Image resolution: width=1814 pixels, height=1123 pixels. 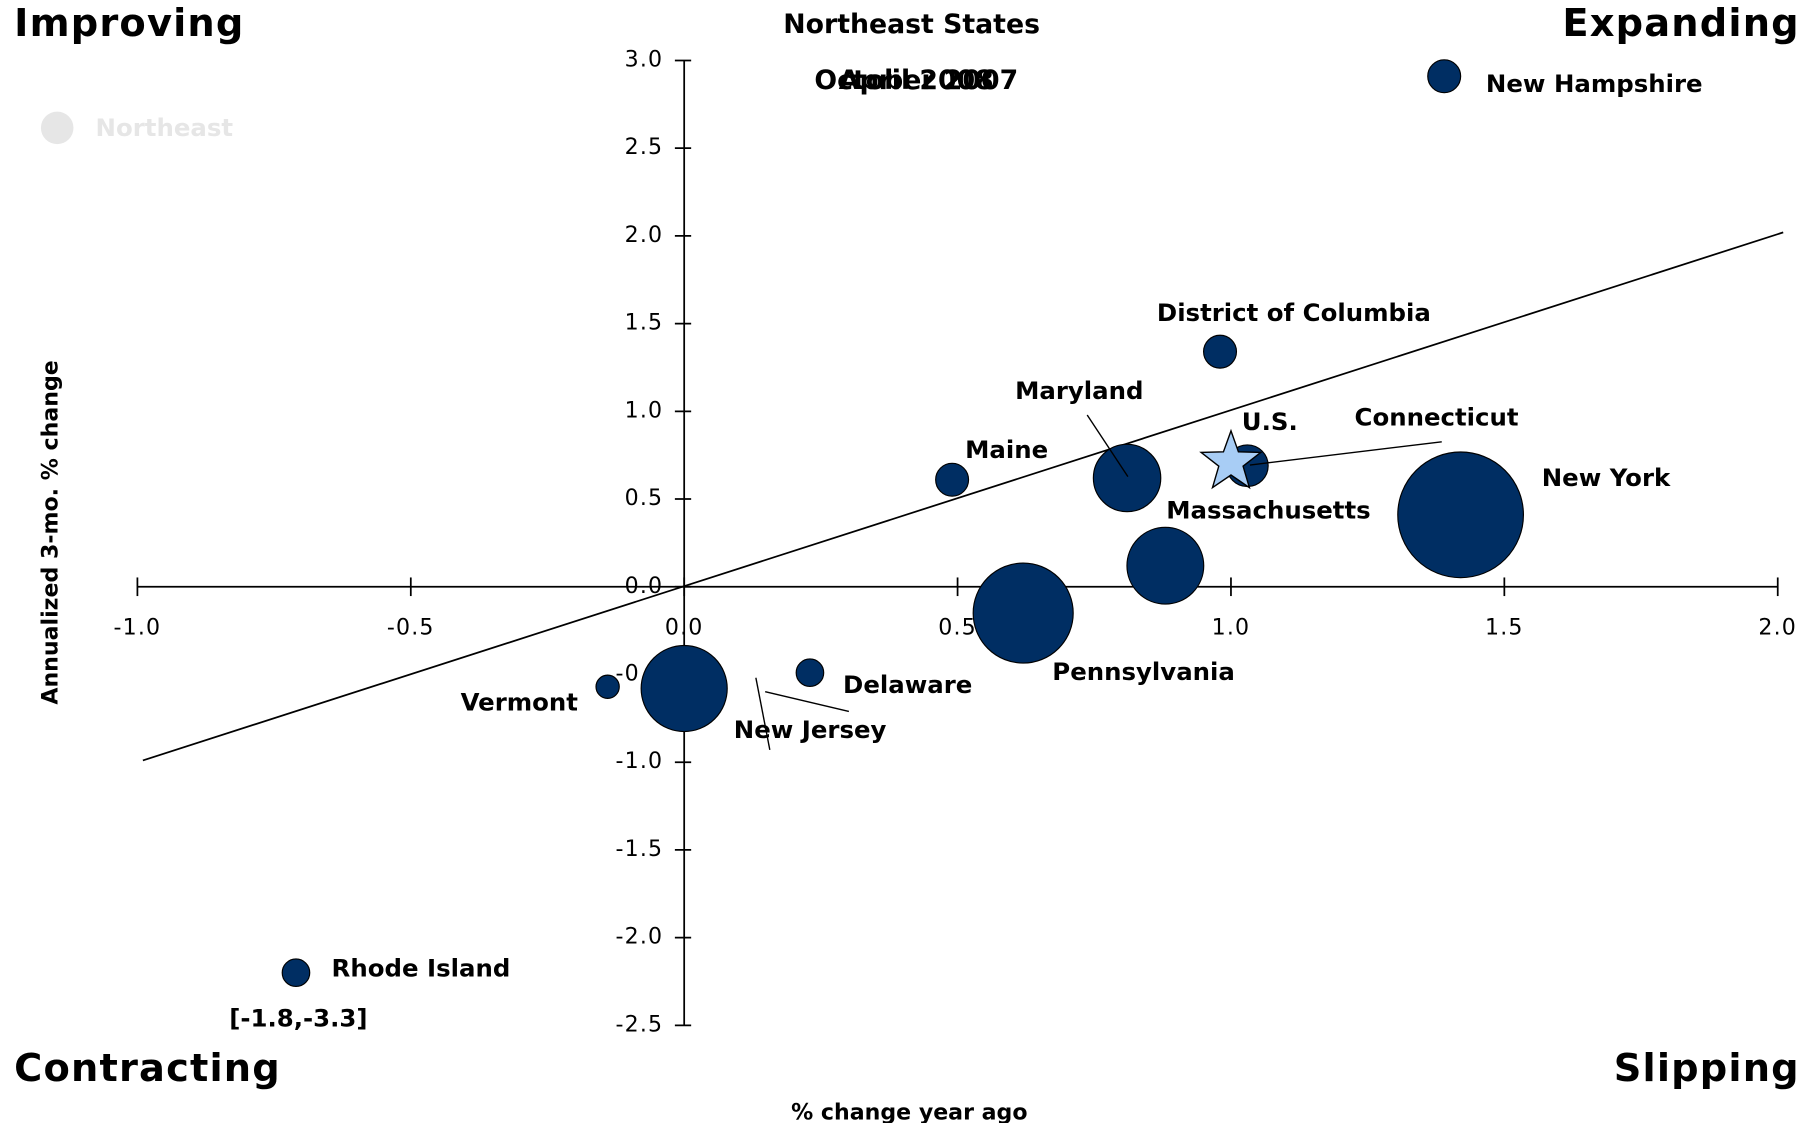 What do you see at coordinates (1231, 459) in the screenshot?
I see `reference-star` at bounding box center [1231, 459].